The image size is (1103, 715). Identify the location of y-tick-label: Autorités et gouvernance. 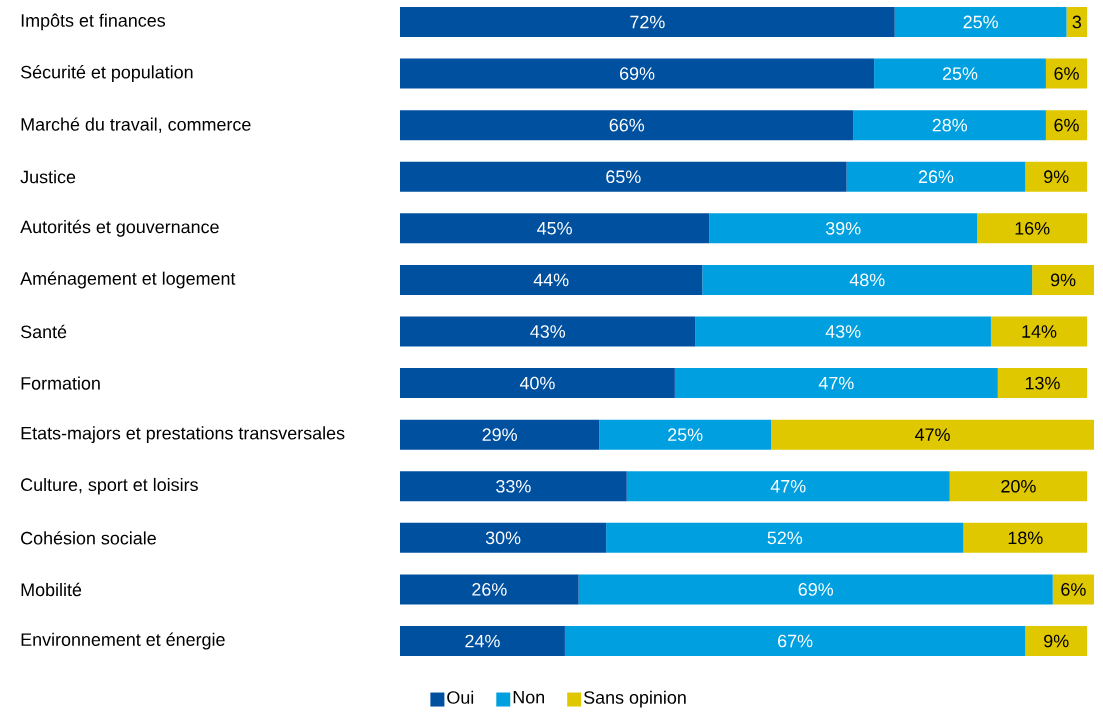
(119, 228).